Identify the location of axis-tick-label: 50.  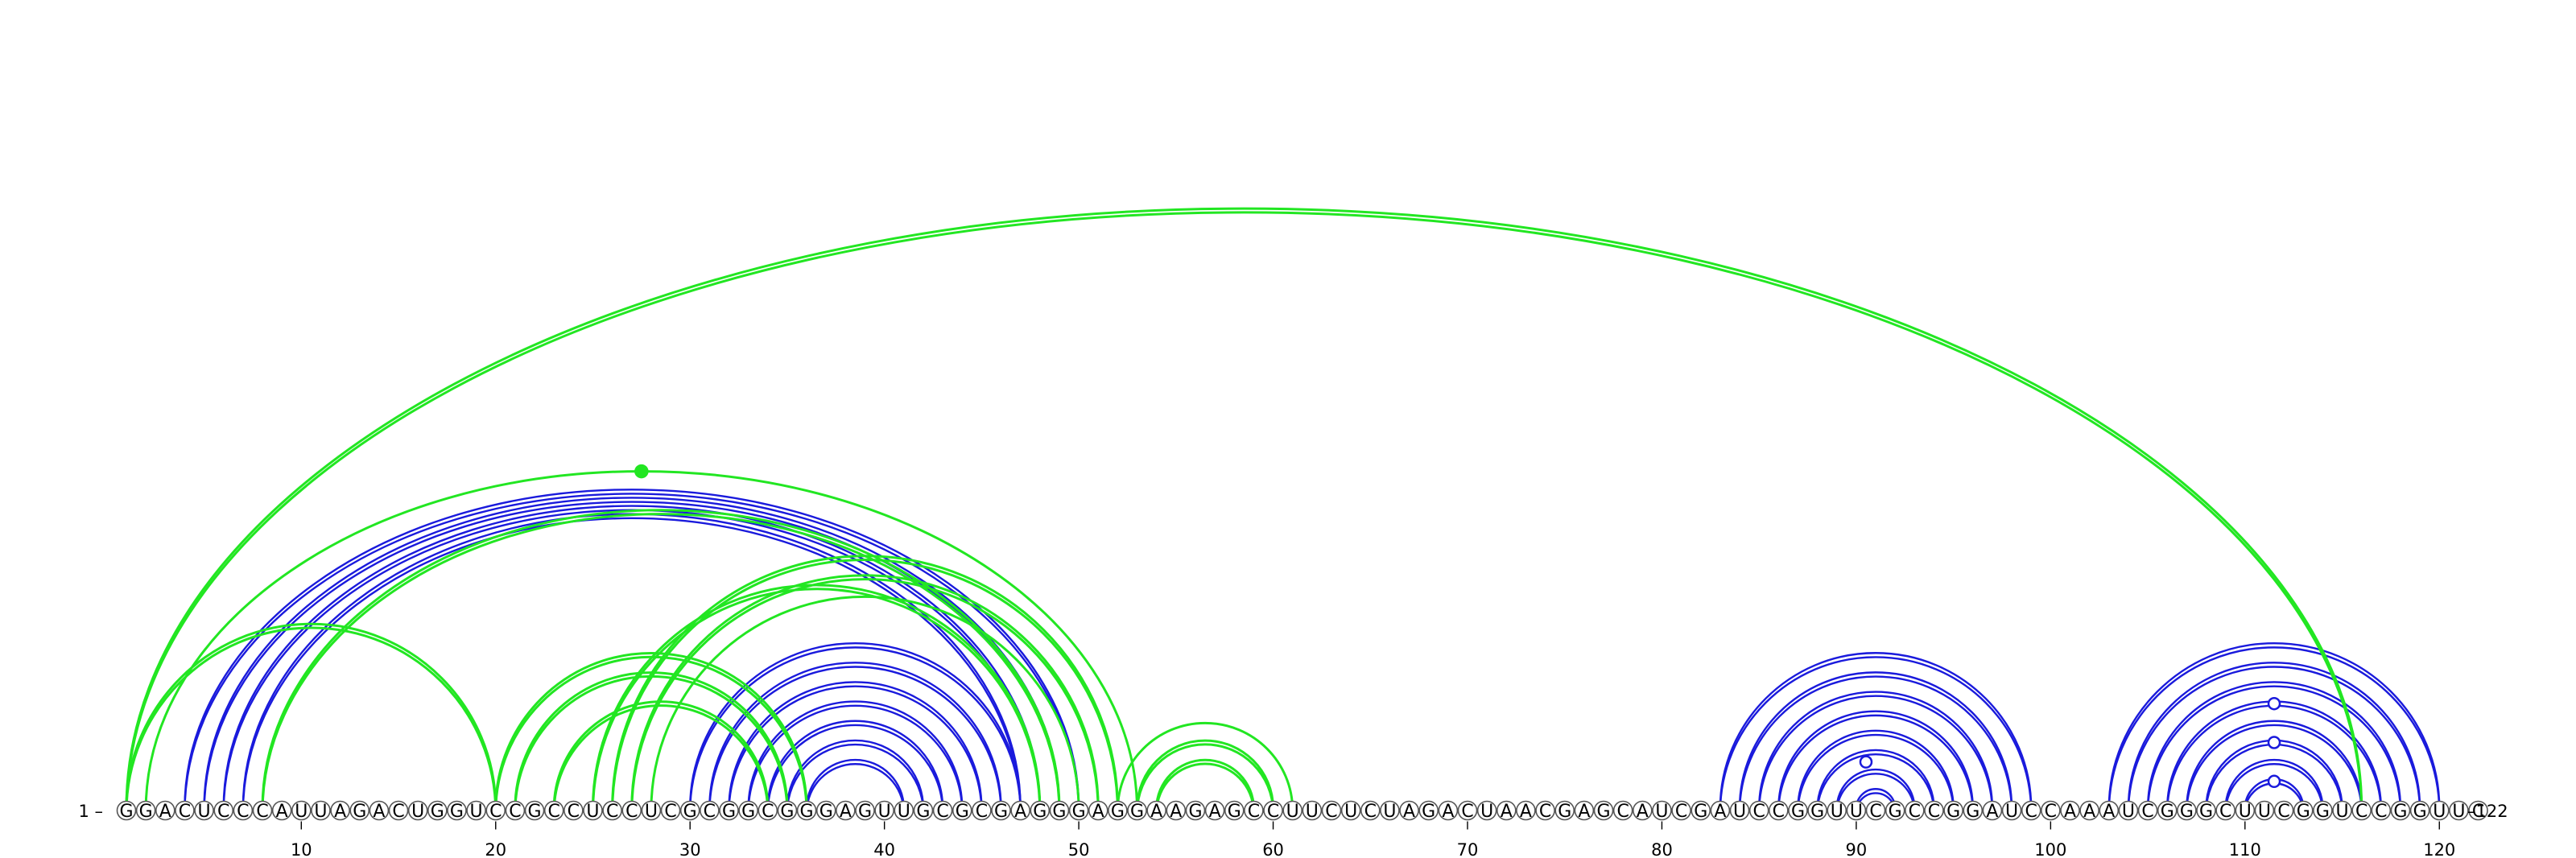
(1079, 849).